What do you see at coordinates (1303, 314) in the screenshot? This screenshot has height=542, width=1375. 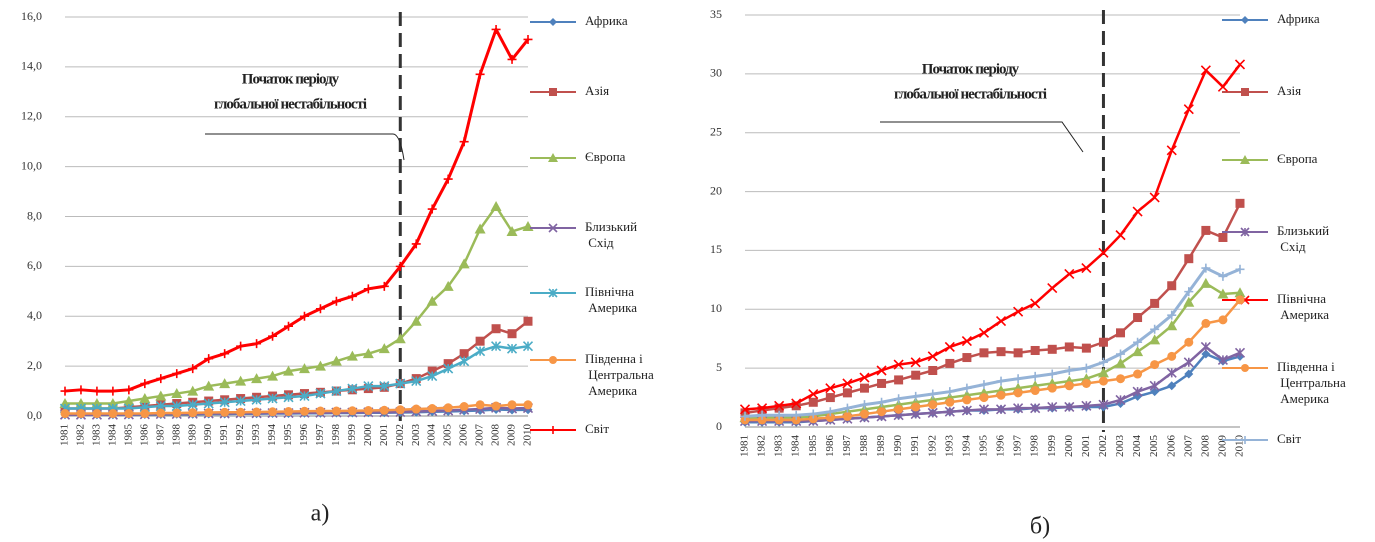 I see `legend-label-line: Америка` at bounding box center [1303, 314].